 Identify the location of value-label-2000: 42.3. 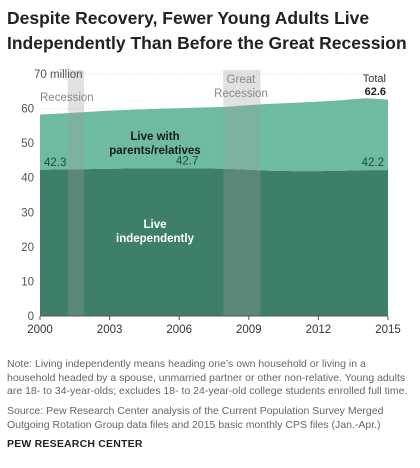
(55, 163).